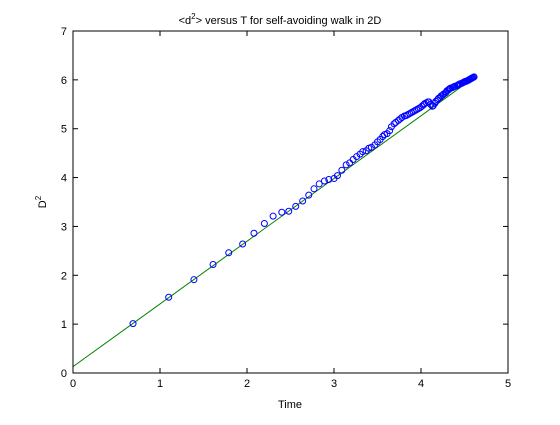  Describe the element at coordinates (64, 325) in the screenshot. I see `y-tick-label: 1` at that location.